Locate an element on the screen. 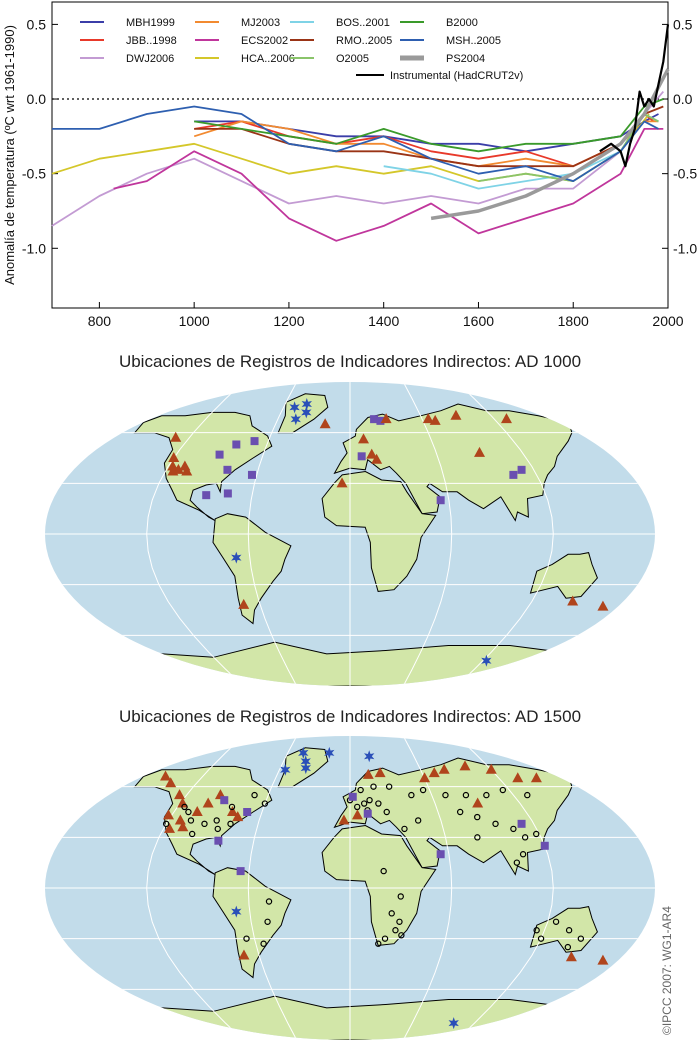 This screenshot has width=700, height=1044. series-line-dwj2006 is located at coordinates (357, 159).